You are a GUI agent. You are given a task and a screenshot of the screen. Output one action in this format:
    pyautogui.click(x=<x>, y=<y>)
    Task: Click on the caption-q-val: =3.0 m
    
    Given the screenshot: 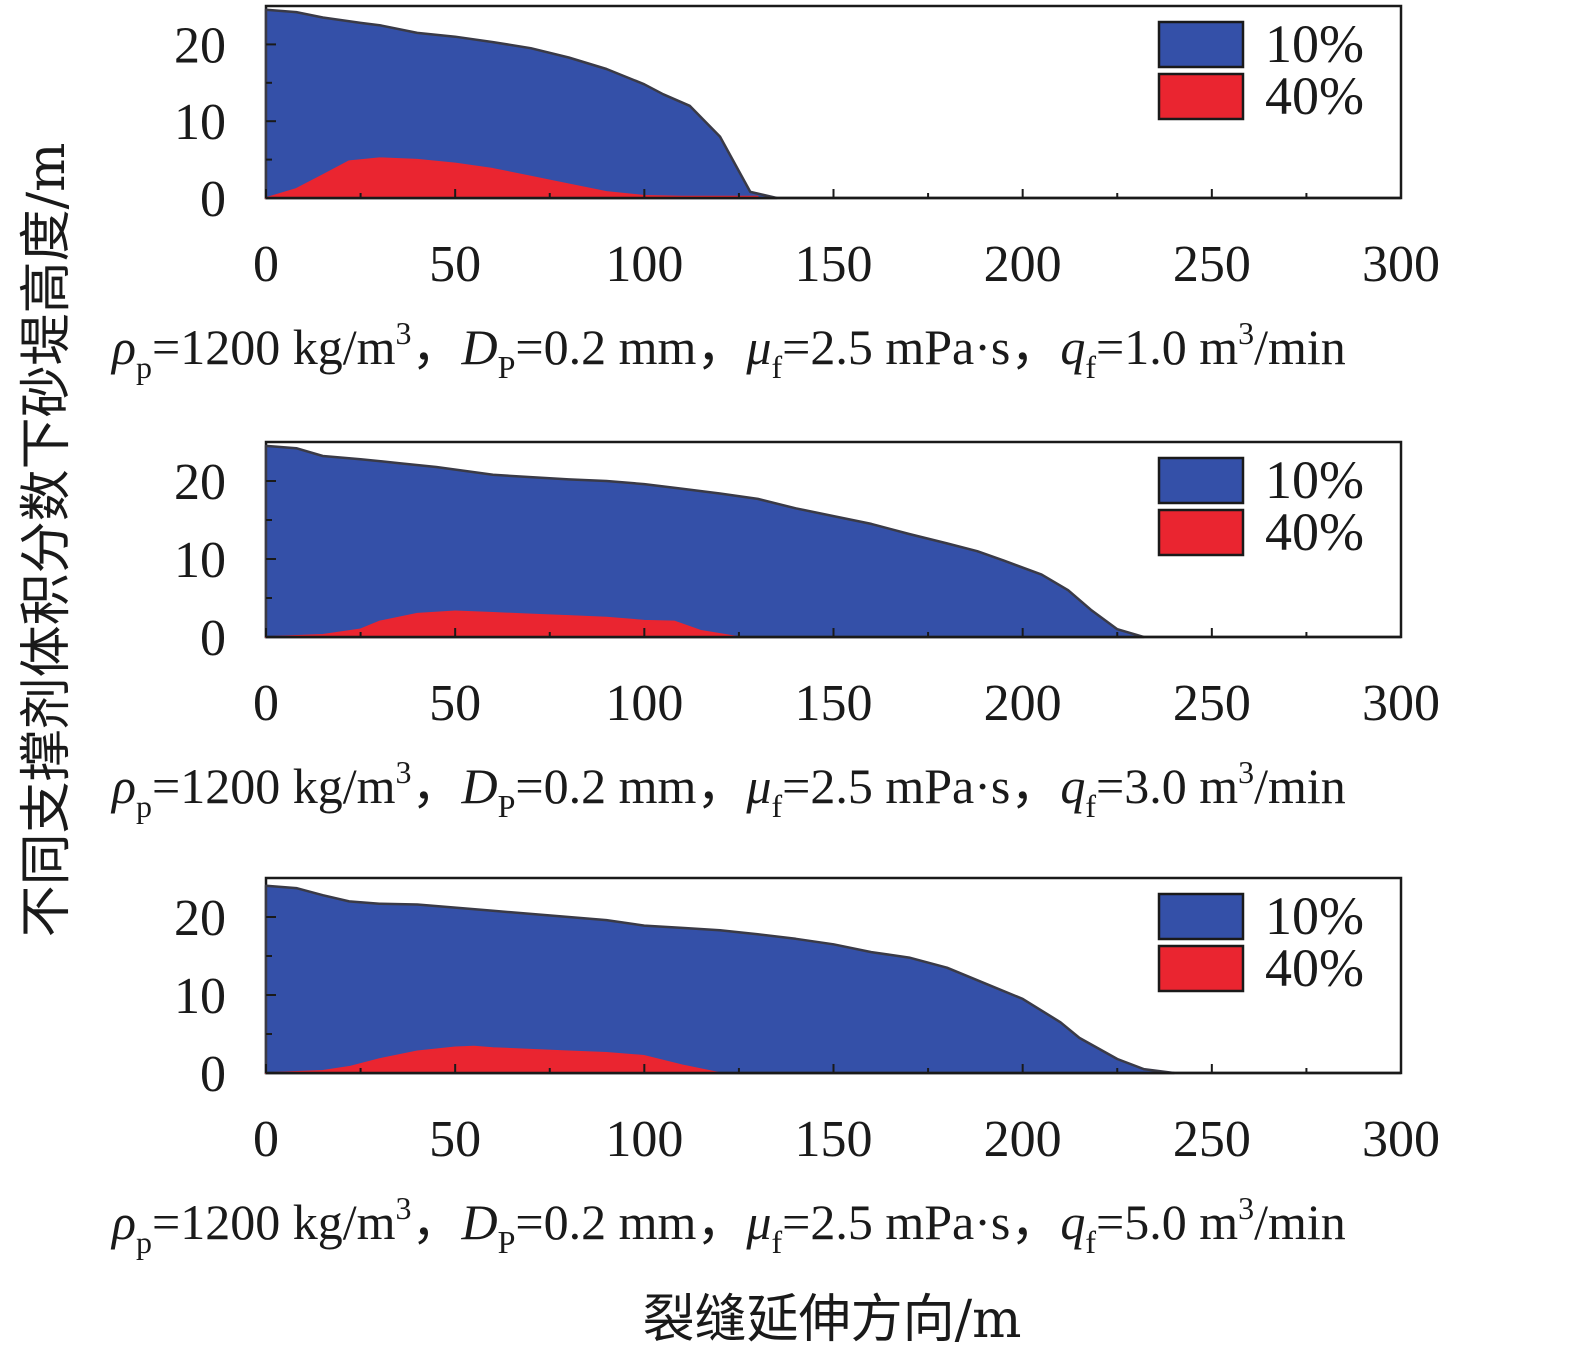 What is the action you would take?
    pyautogui.click(x=1167, y=786)
    